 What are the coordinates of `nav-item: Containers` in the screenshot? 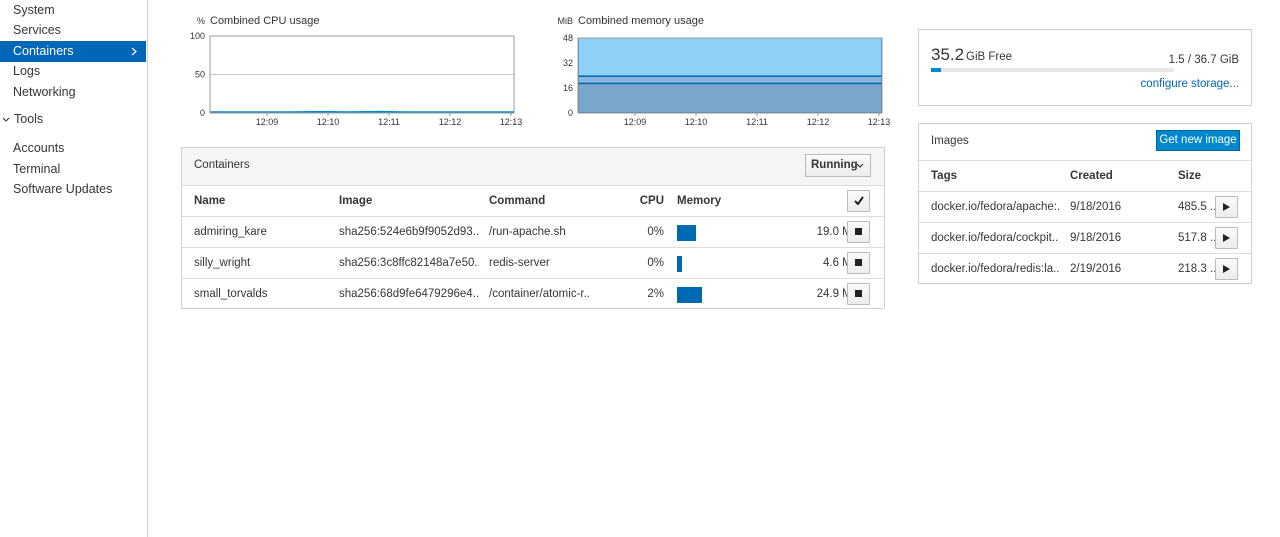 It's located at (73, 51).